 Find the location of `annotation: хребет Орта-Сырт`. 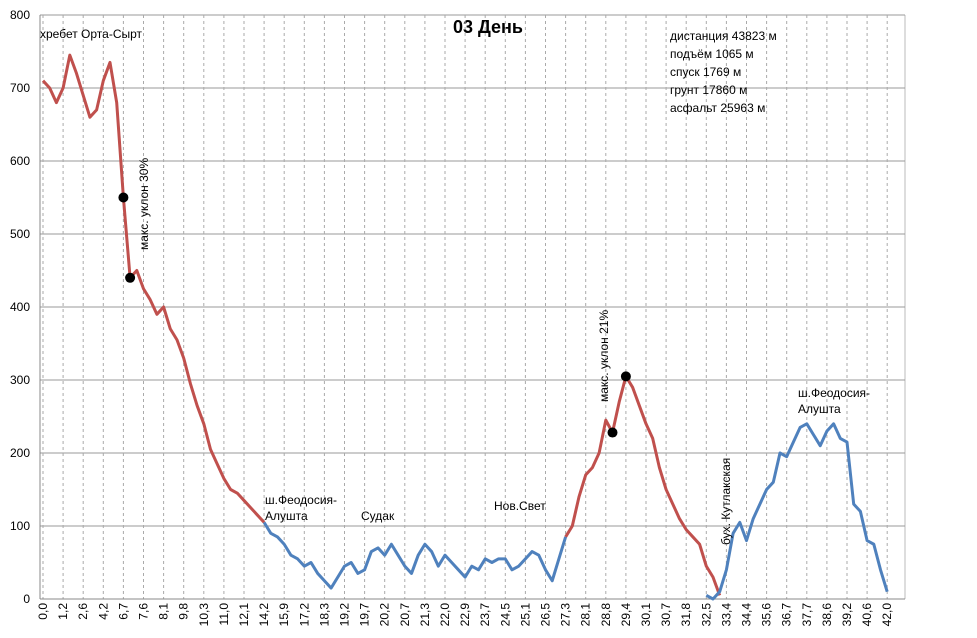

annotation: хребет Орта-Сырт is located at coordinates (91, 34).